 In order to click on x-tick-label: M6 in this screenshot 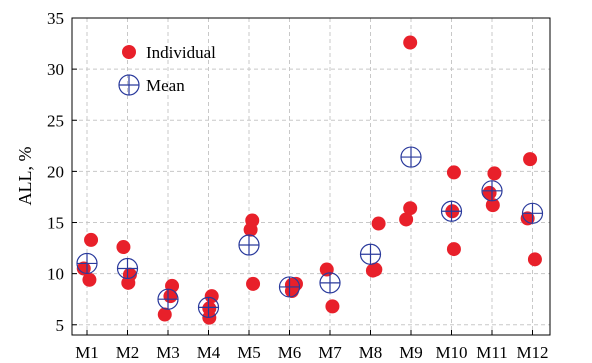, I will do `click(290, 352)`.